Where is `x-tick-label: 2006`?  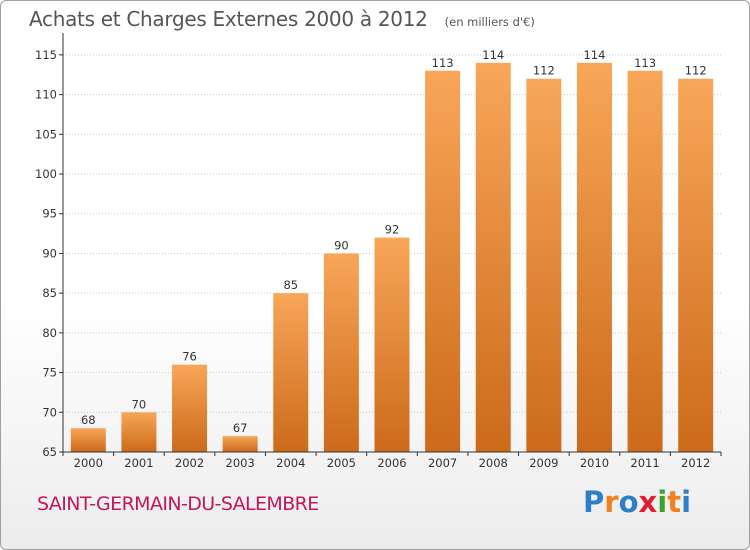 x-tick-label: 2006 is located at coordinates (391, 463).